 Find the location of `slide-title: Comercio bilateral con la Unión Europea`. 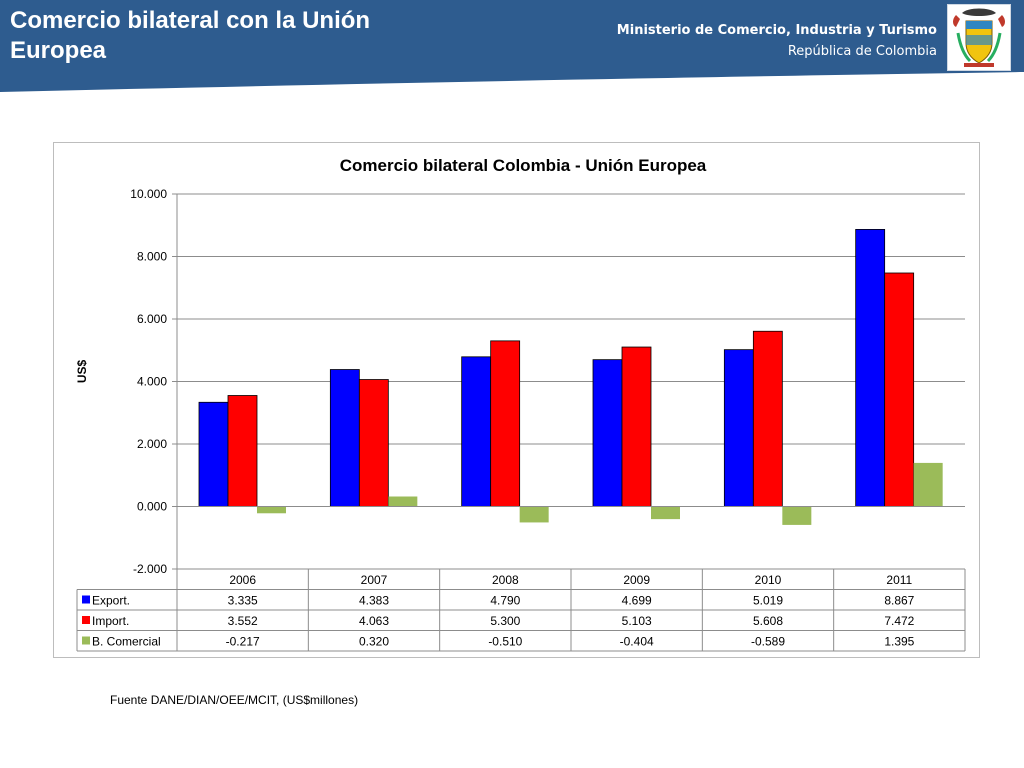

slide-title: Comercio bilateral con la Unión Europea is located at coordinates (190, 35).